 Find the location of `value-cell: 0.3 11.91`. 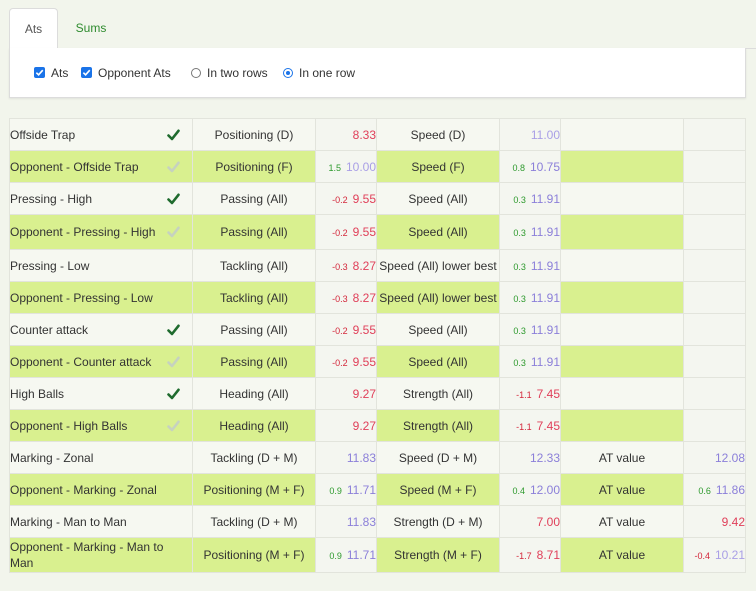

value-cell: 0.3 11.91 is located at coordinates (530, 297).